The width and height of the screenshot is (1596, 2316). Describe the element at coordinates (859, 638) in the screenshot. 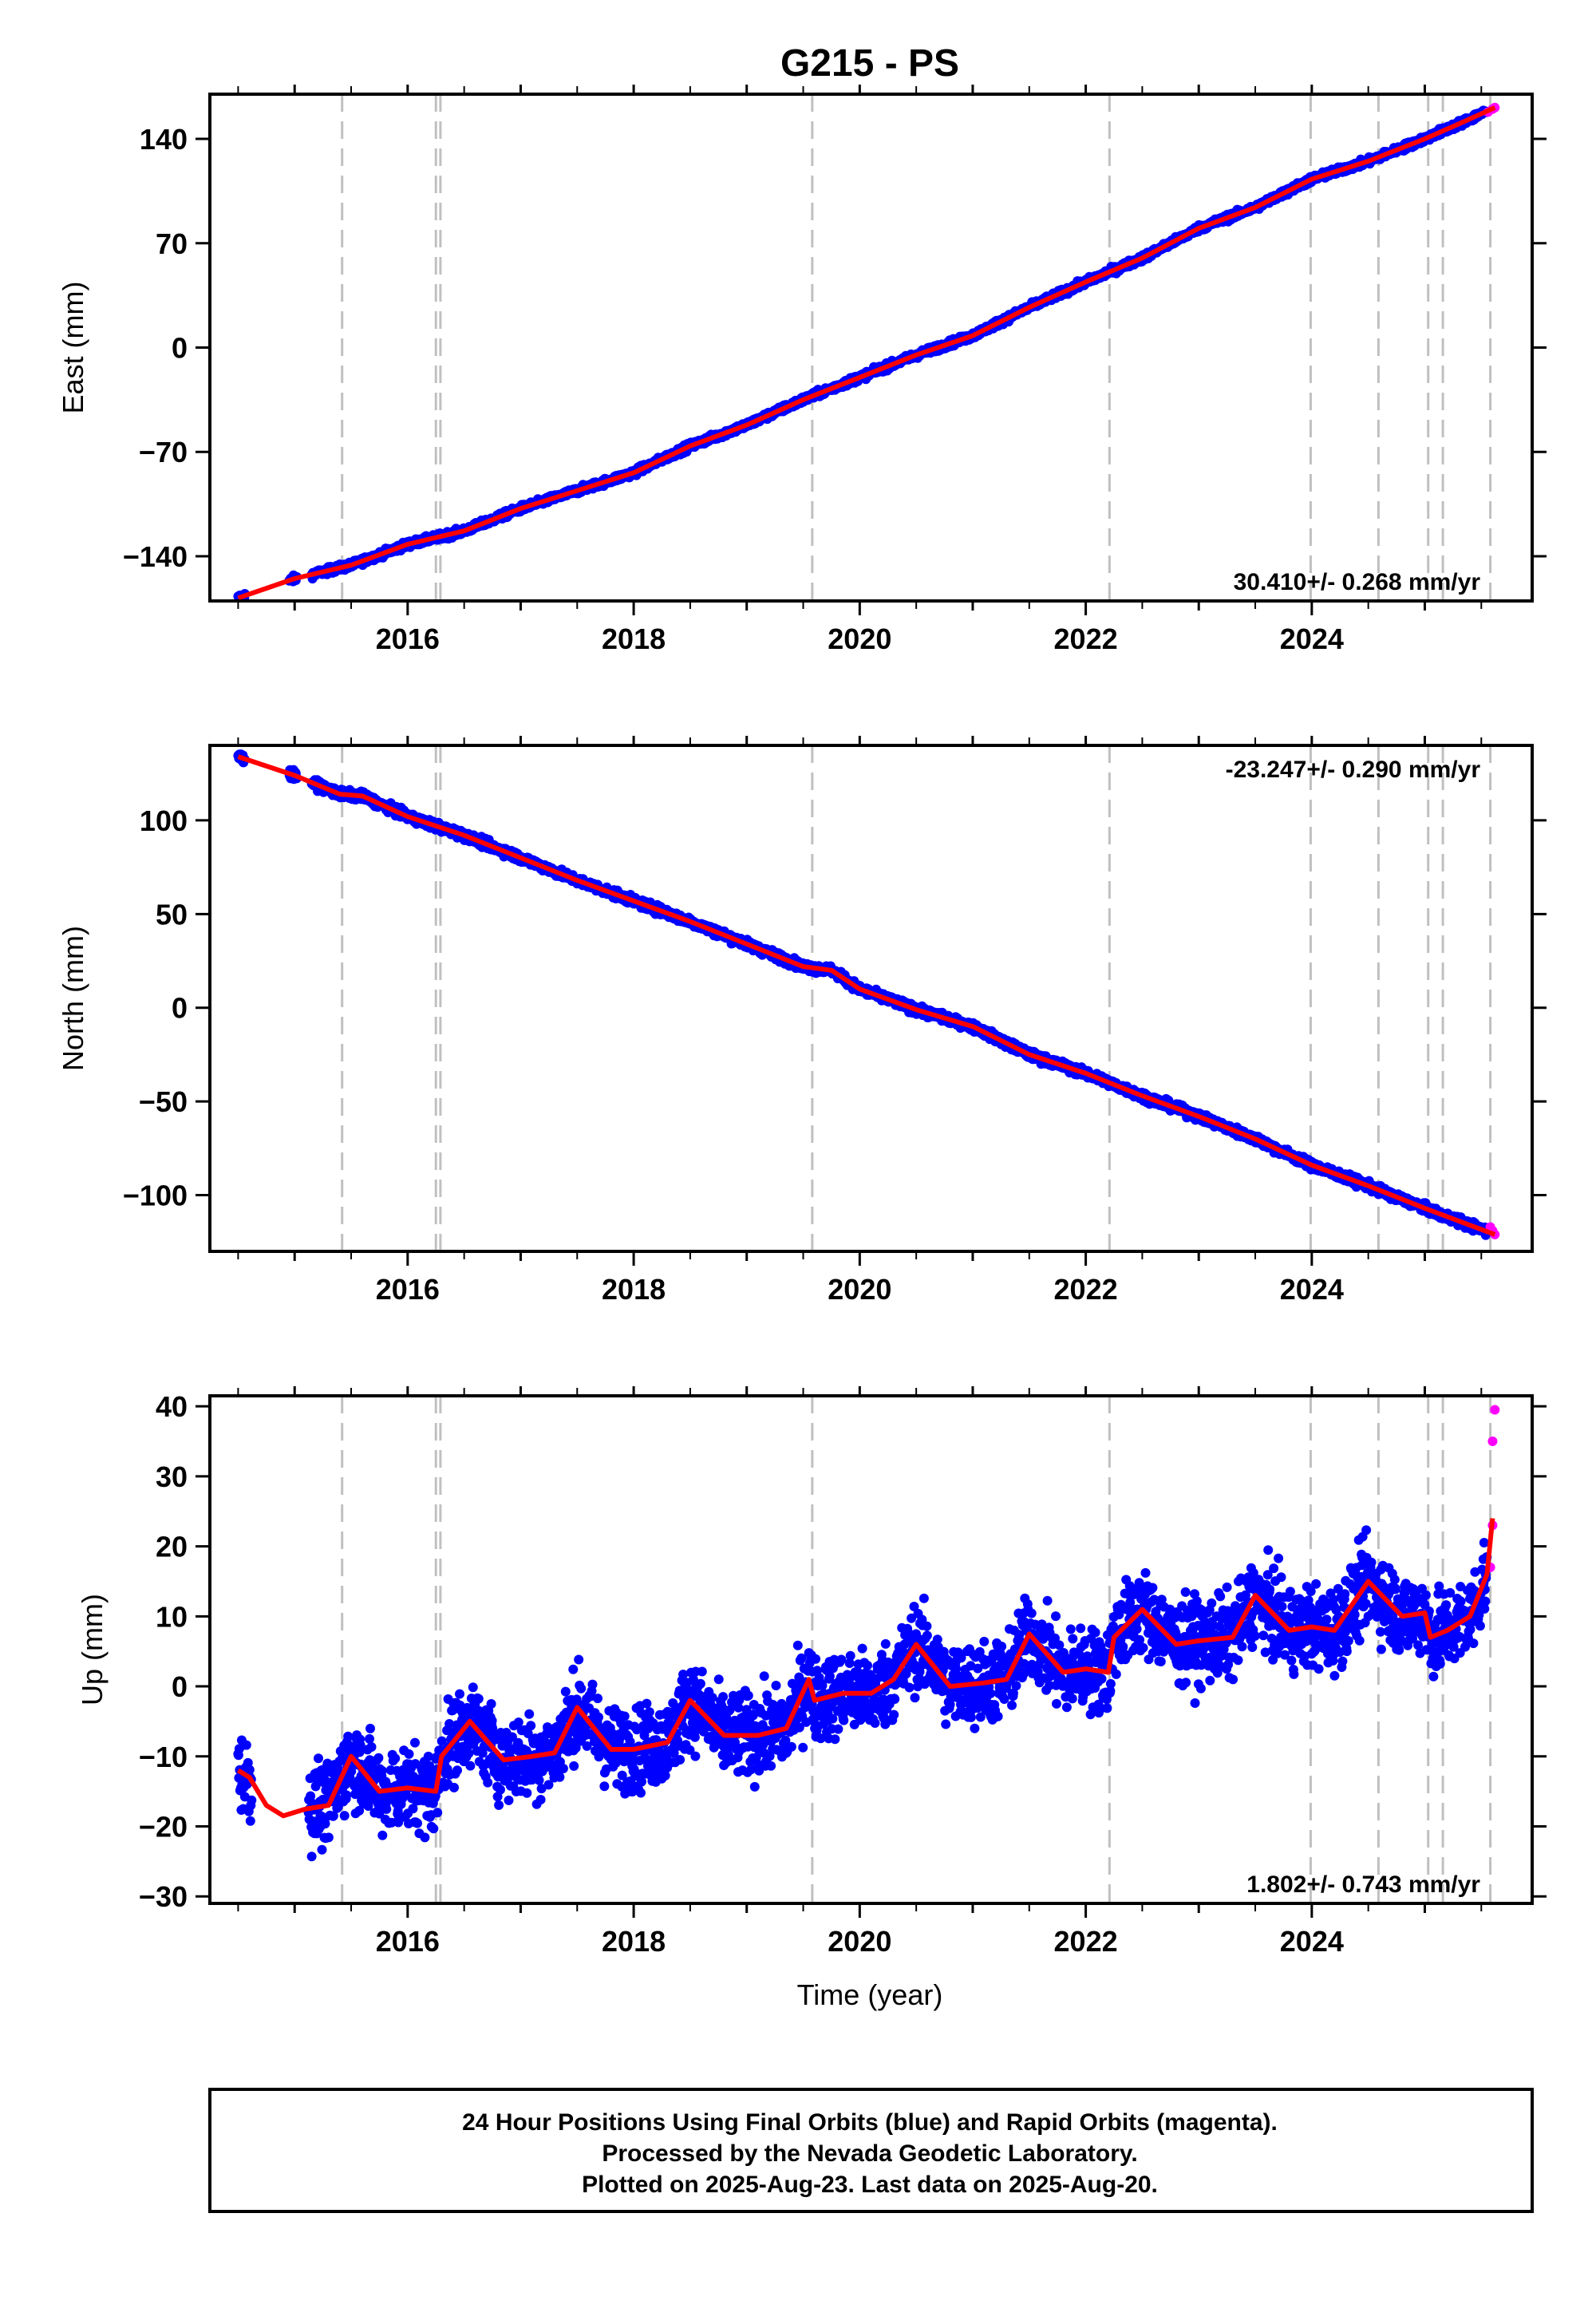

I see `x-tick-label: 2020` at that location.